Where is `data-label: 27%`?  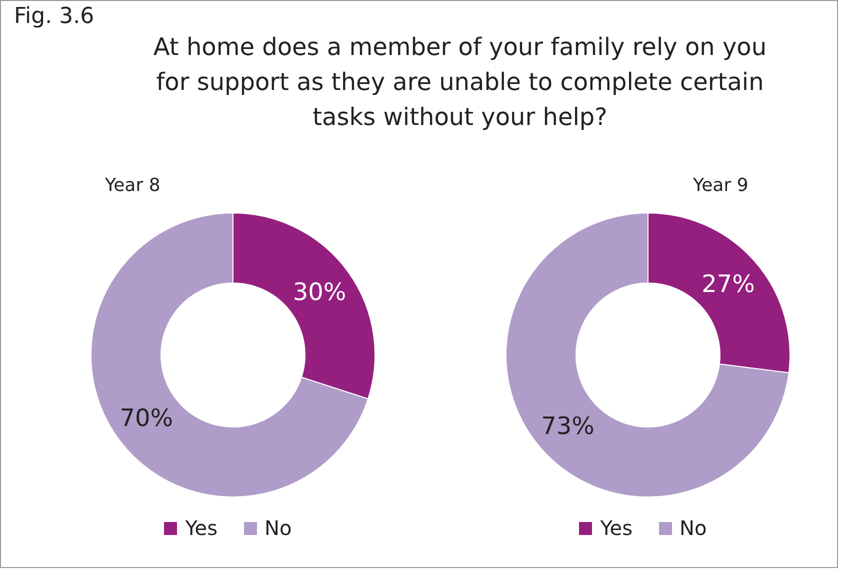
data-label: 27% is located at coordinates (728, 284).